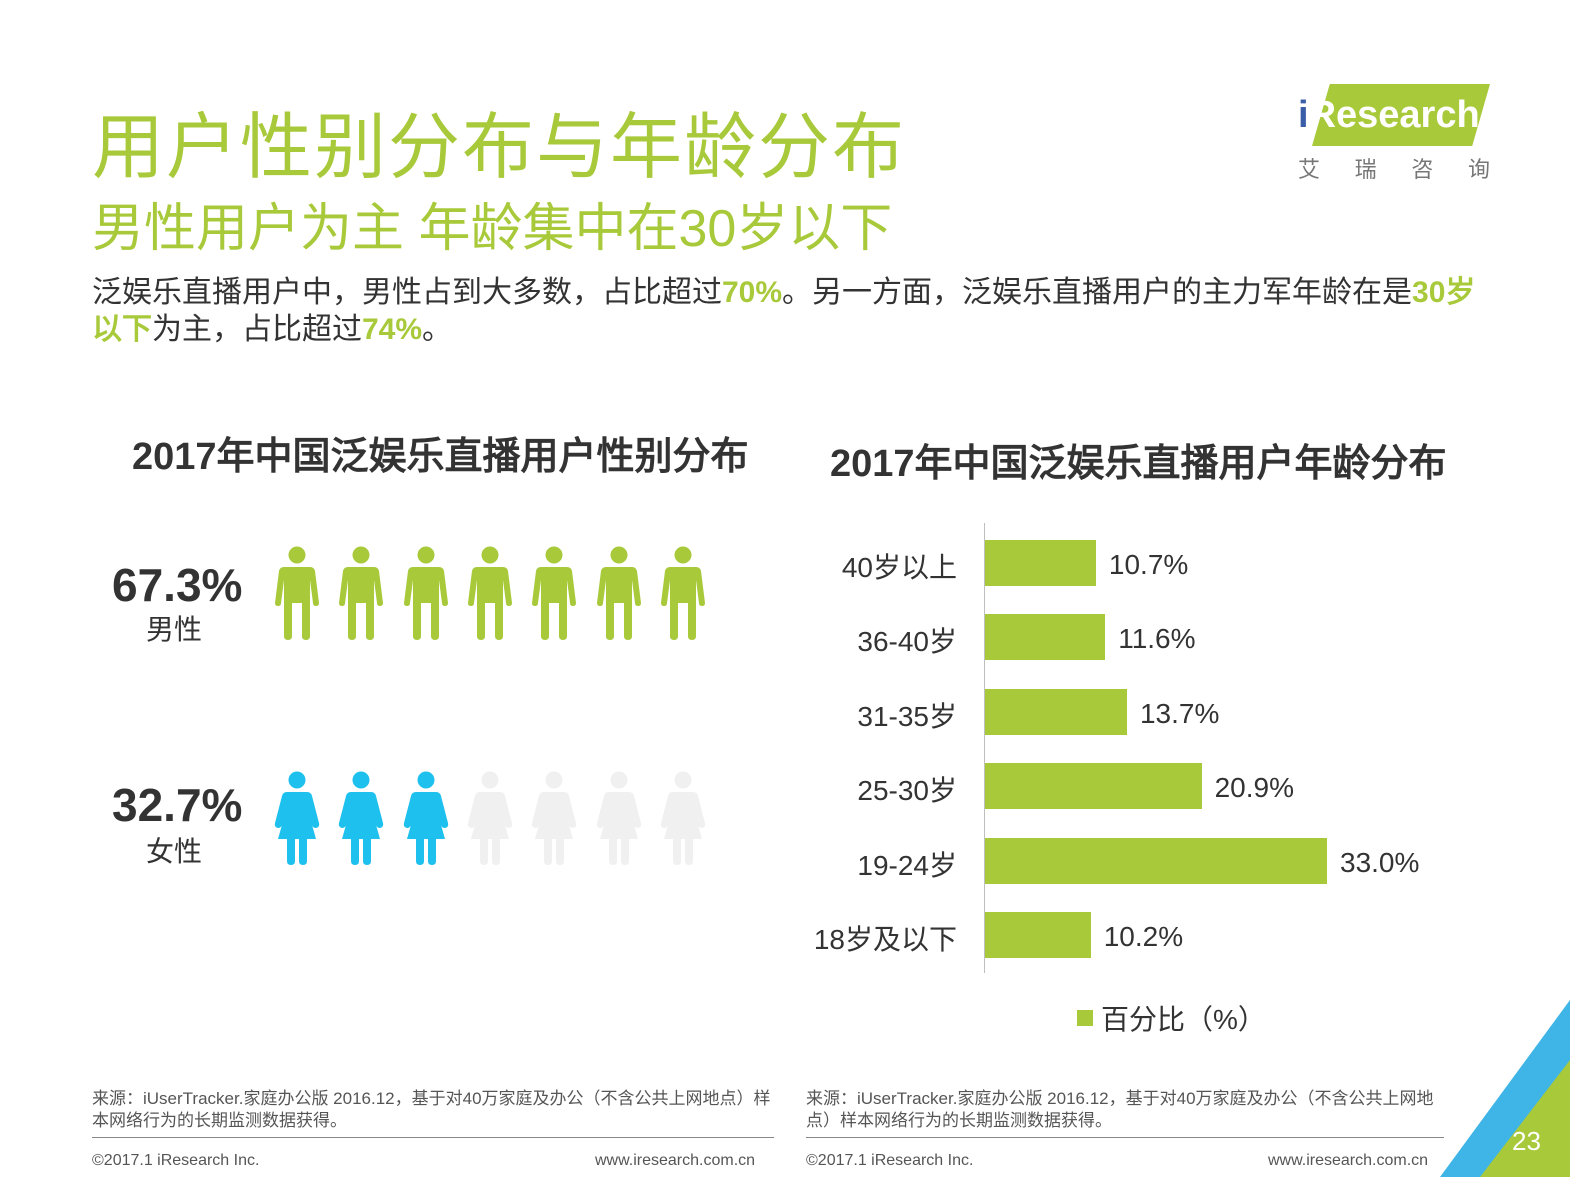 The width and height of the screenshot is (1570, 1177). Describe the element at coordinates (984, 748) in the screenshot. I see `age-chart-axis` at that location.